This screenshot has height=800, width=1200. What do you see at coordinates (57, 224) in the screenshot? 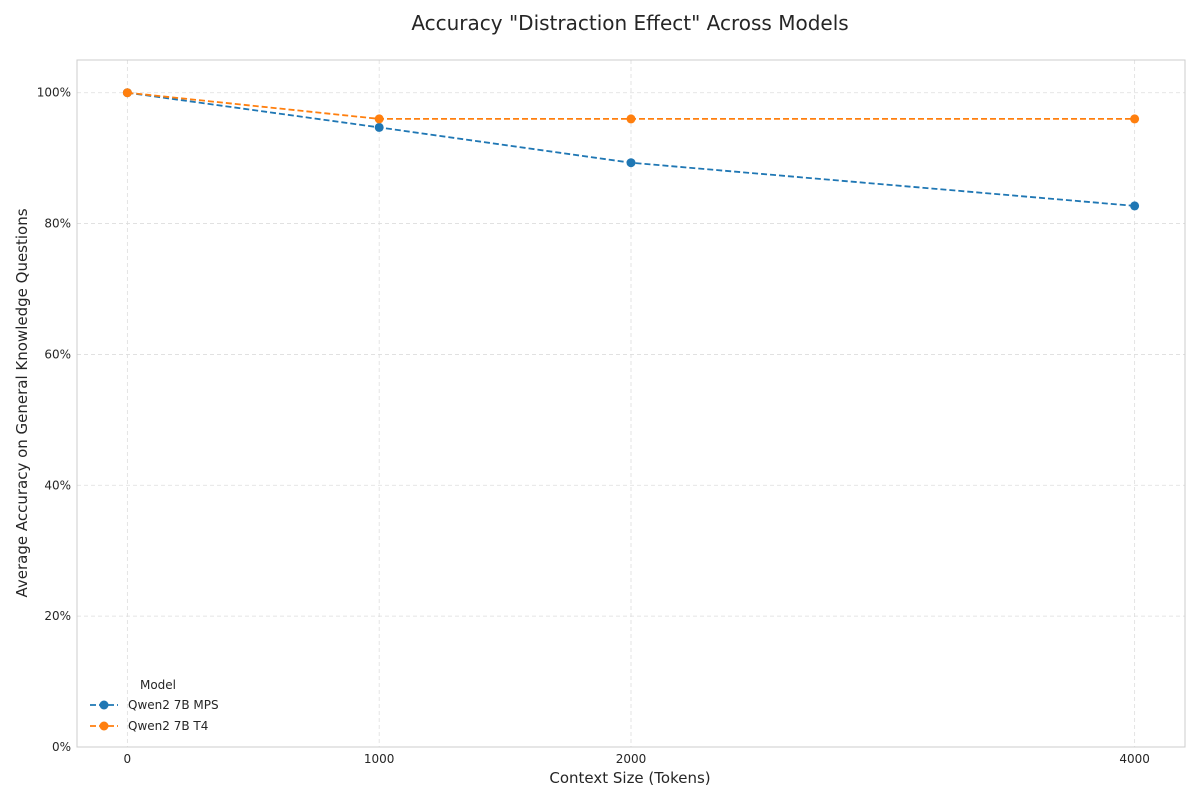
I see `y-tick-label: 80%` at bounding box center [57, 224].